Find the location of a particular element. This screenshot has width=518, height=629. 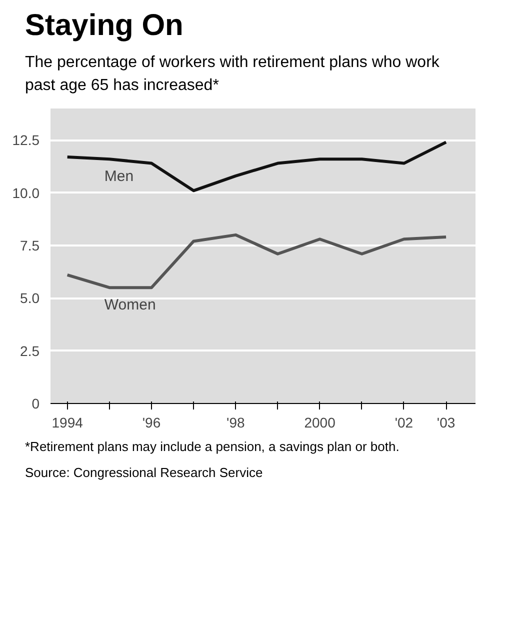

x-tick-label: '03 is located at coordinates (446, 422).